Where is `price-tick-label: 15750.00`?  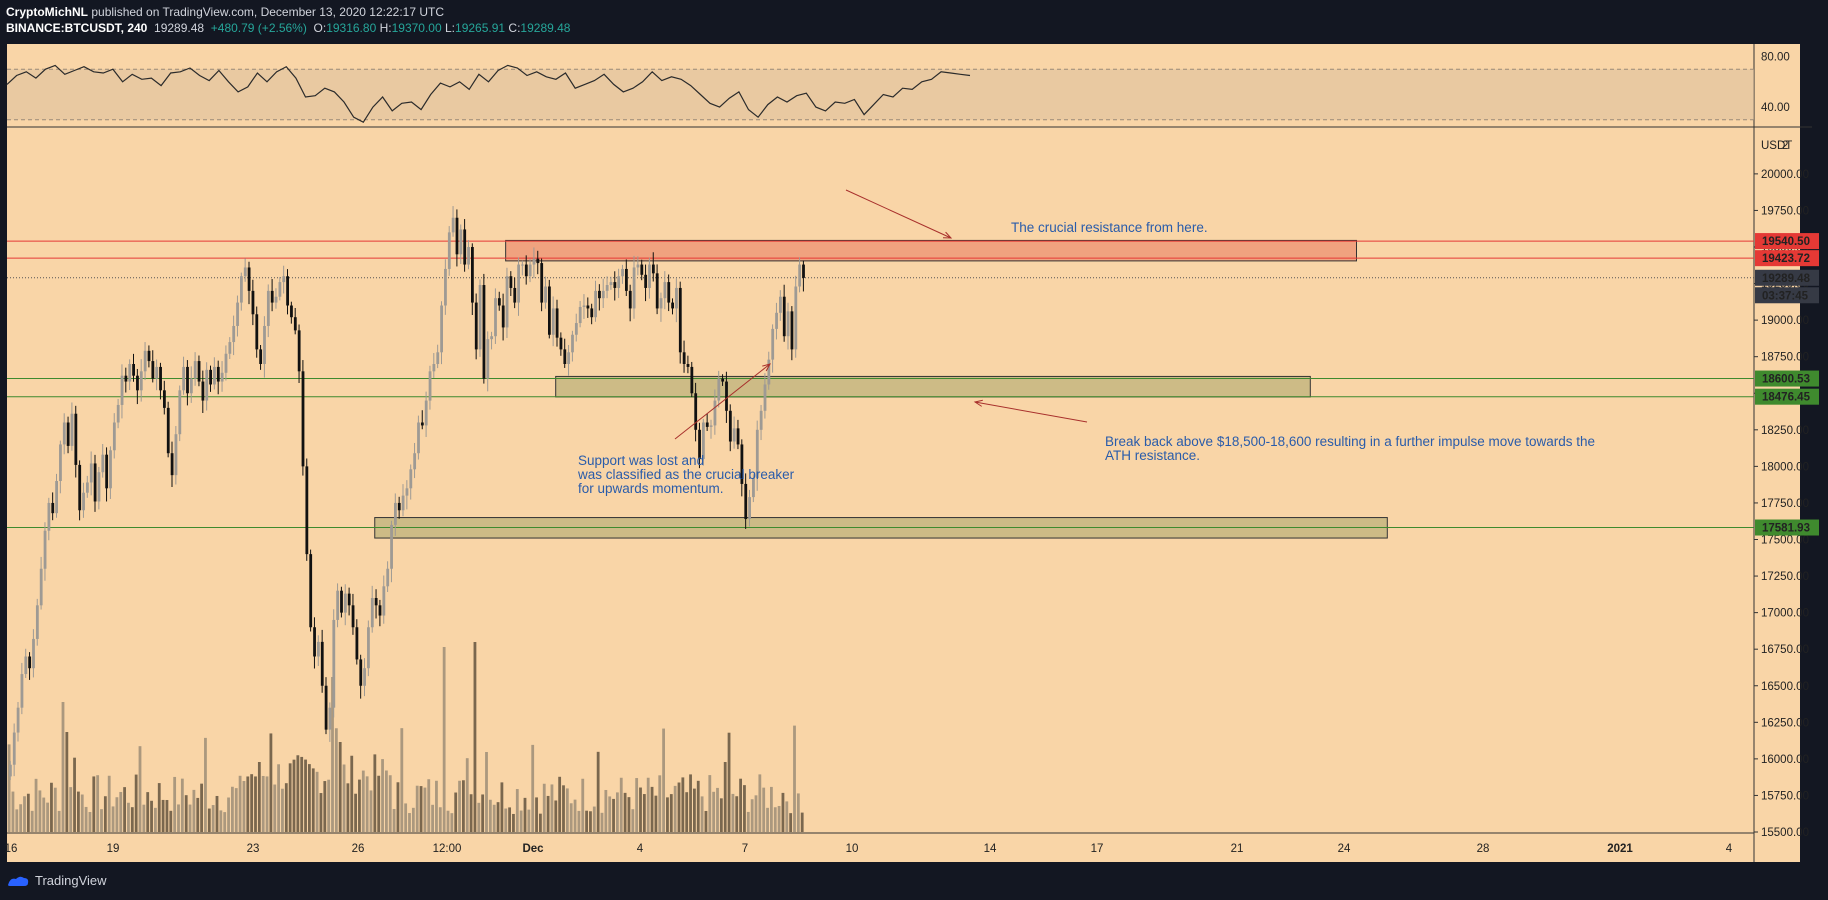
price-tick-label: 15750.00 is located at coordinates (1785, 796).